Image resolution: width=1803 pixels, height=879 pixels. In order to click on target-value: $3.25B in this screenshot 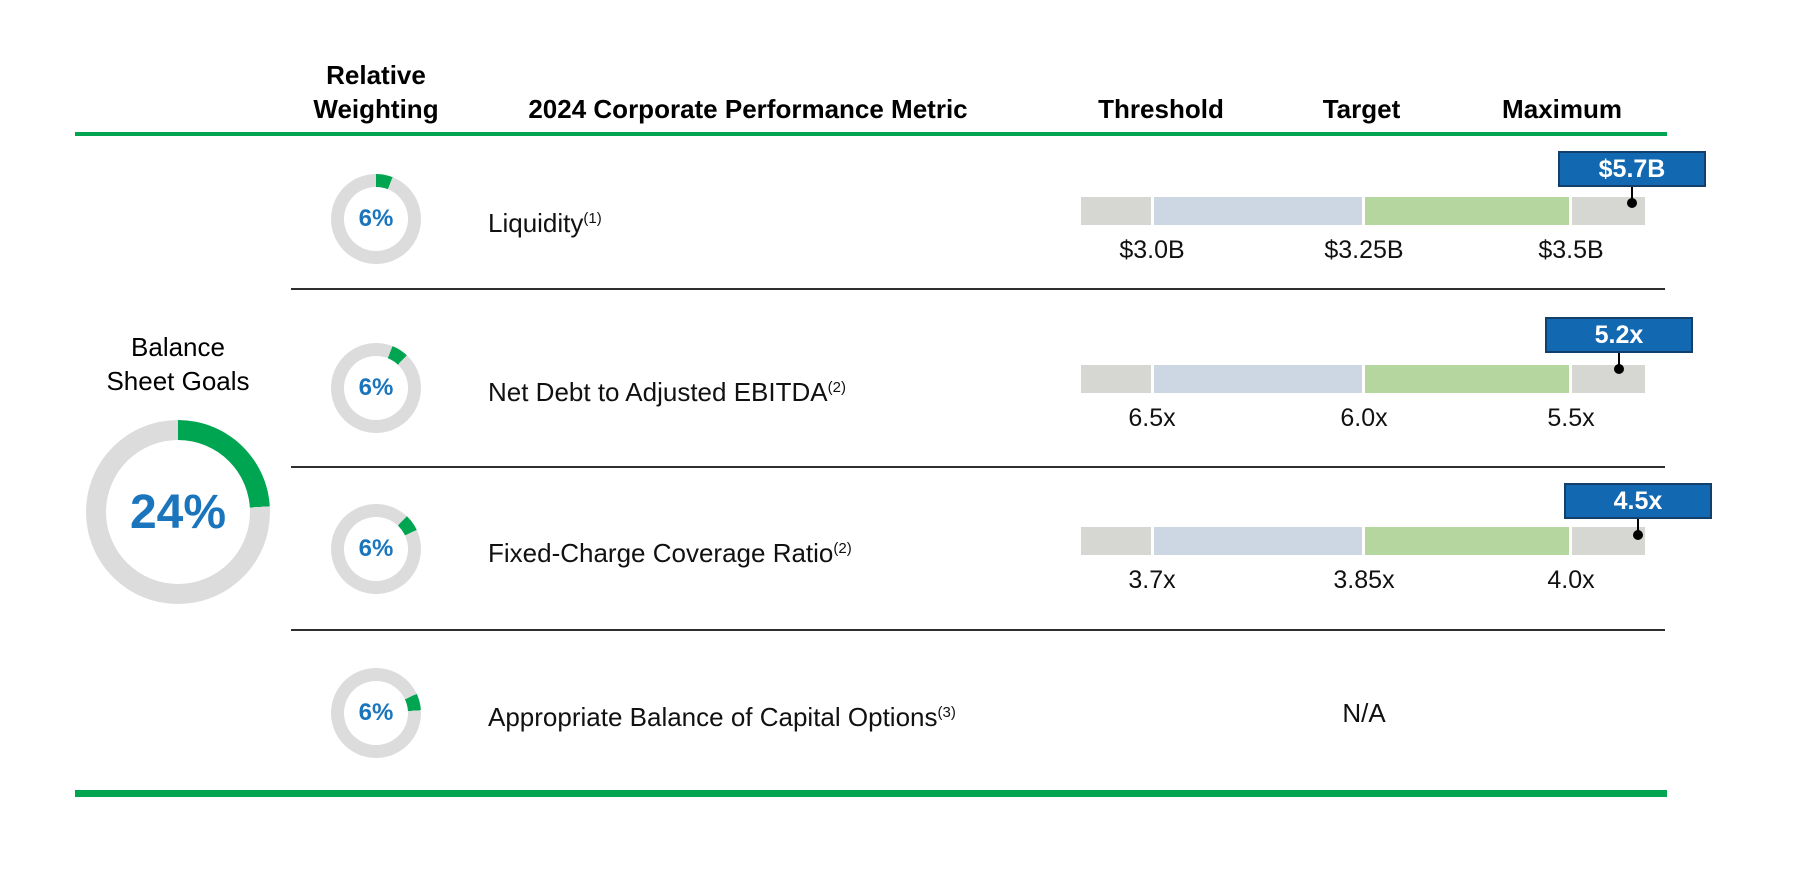, I will do `click(1364, 250)`.